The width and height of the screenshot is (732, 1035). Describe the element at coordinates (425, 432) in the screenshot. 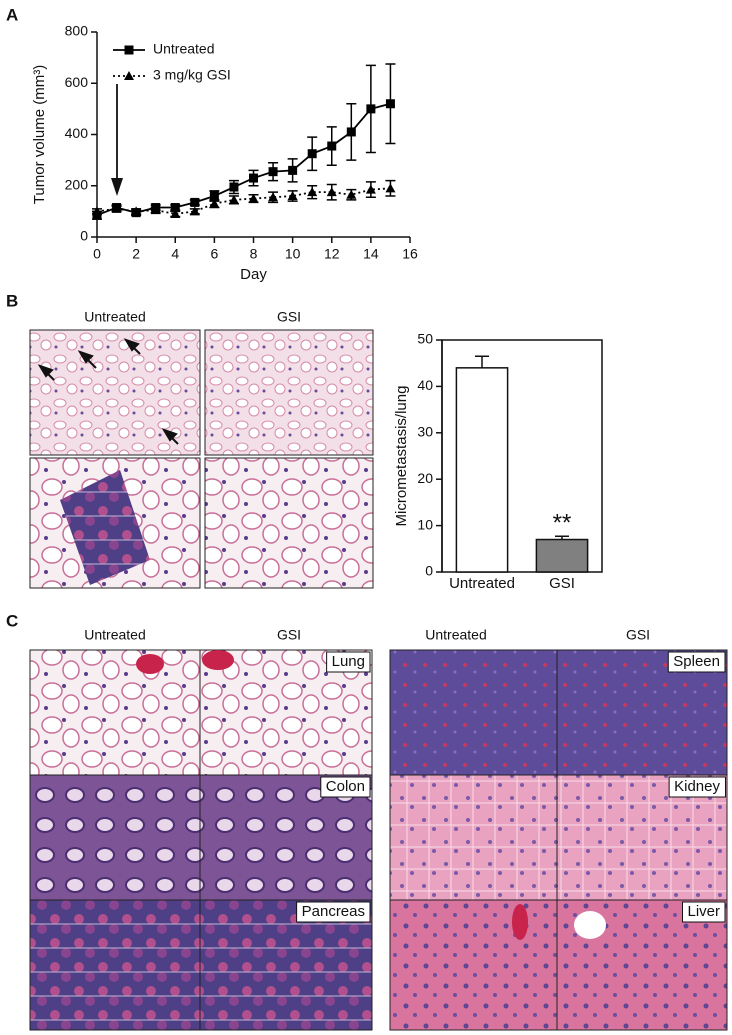

I see `y-tick-label: 30` at that location.